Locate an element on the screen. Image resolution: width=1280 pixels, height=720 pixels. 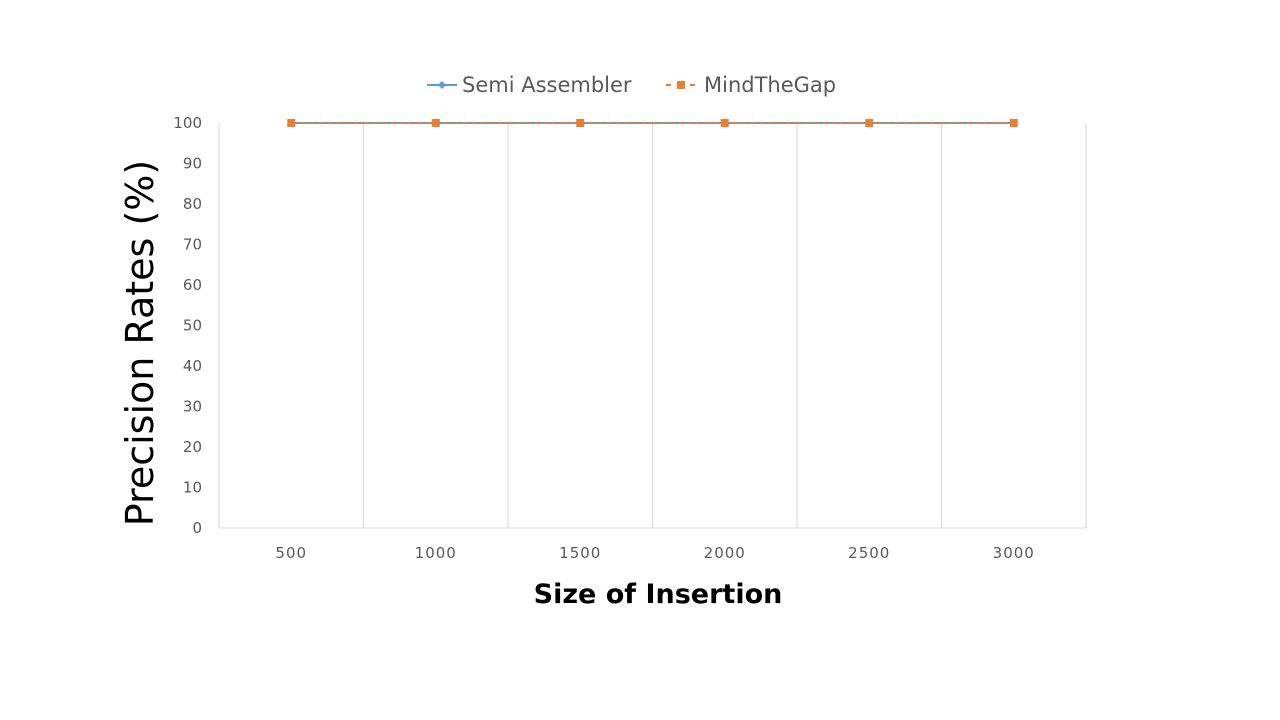
legend-marker-square is located at coordinates (681, 85).